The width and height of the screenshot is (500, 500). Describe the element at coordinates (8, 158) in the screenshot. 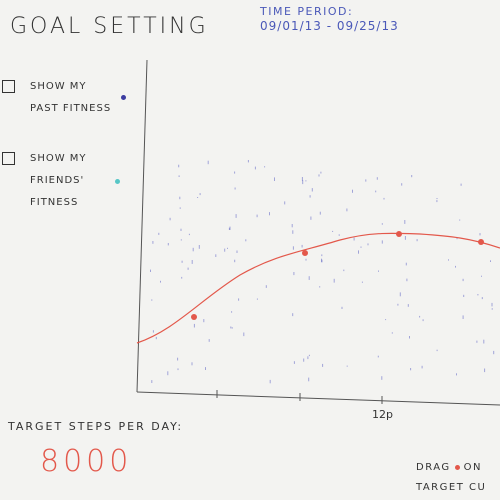

I see `friends-fitness-checkbox` at that location.